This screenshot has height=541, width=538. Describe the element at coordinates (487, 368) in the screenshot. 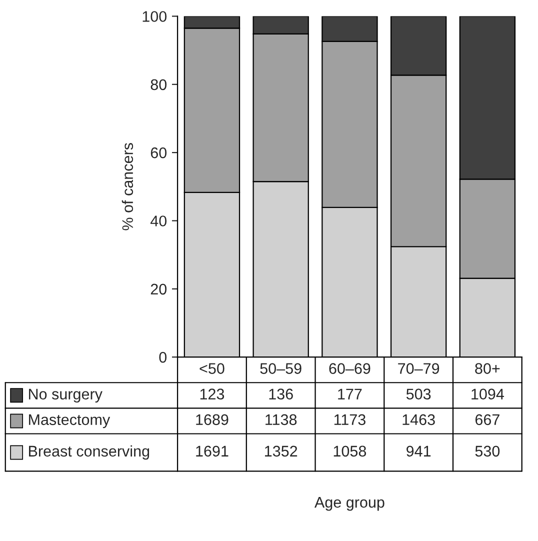

I see `x-tick-label: 80+` at that location.